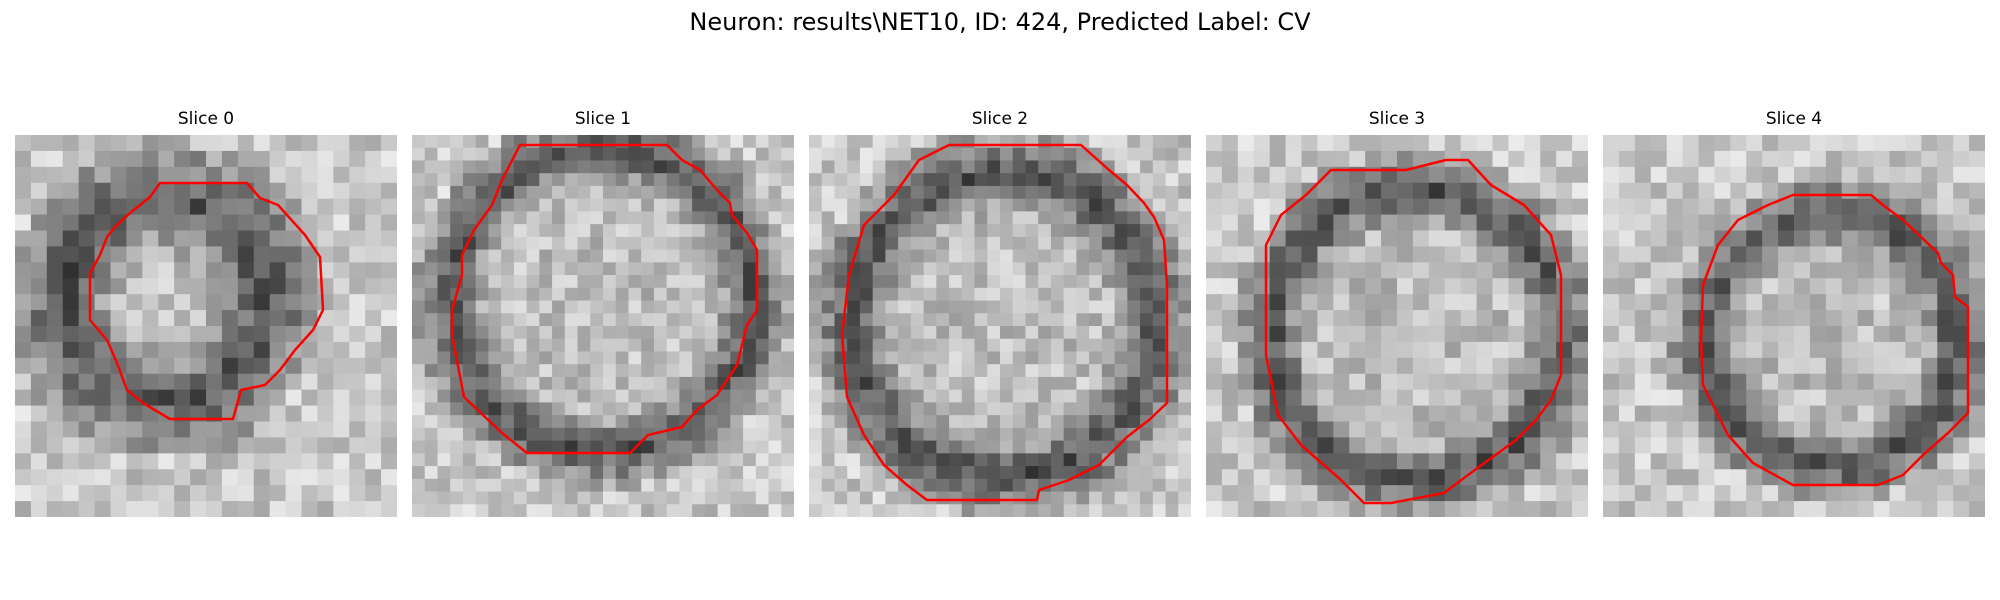 The height and width of the screenshot is (600, 2000). I want to click on slice-title: Slice 3, so click(1397, 119).